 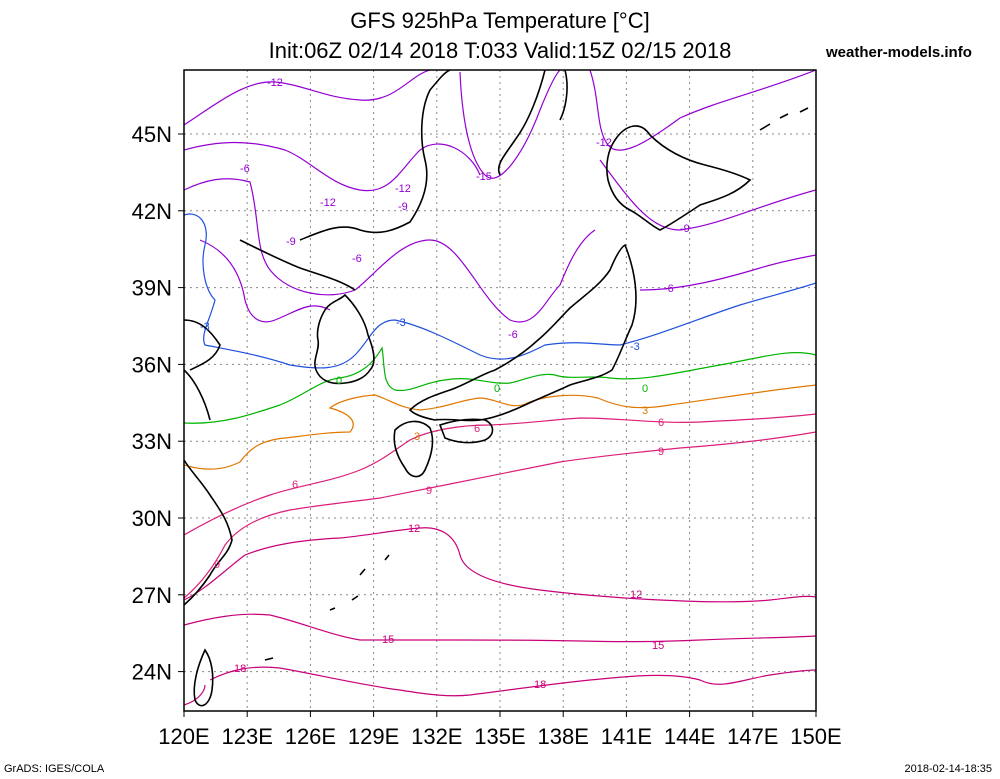 What do you see at coordinates (500, 628) in the screenshot?
I see `contour-fifteen` at bounding box center [500, 628].